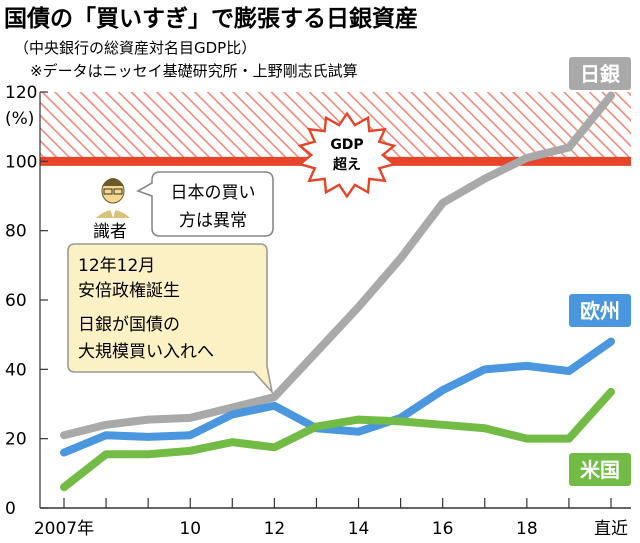 The height and width of the screenshot is (543, 640). What do you see at coordinates (359, 529) in the screenshot?
I see `x-tick-label: 14` at bounding box center [359, 529].